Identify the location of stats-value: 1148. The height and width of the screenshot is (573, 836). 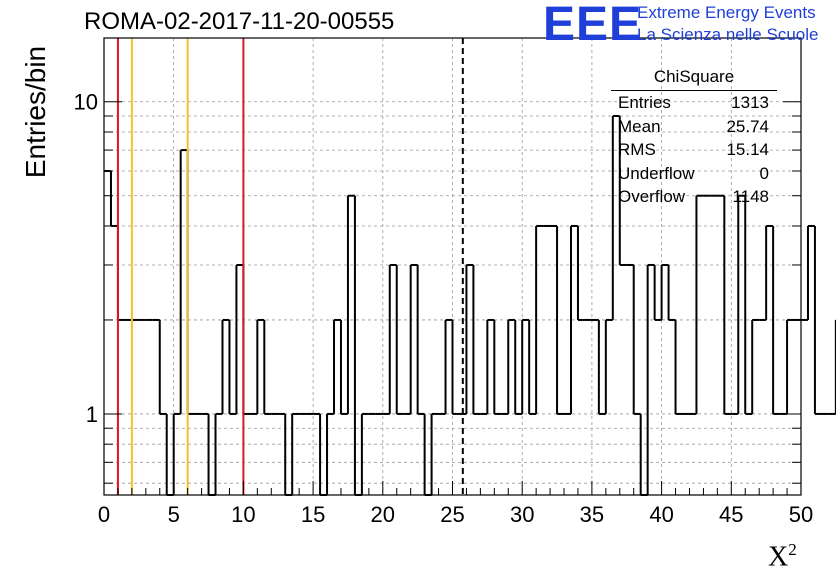
(750, 196).